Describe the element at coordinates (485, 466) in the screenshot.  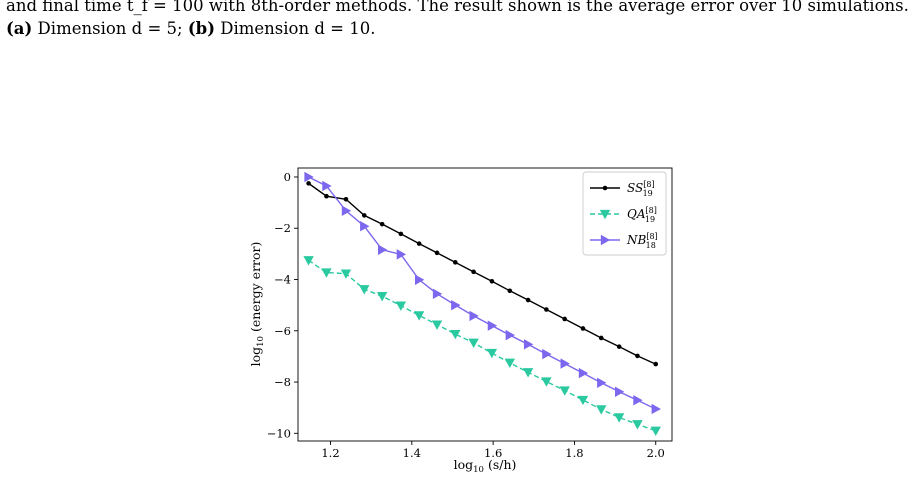
I see `x-axis-label: log10 (s/h)` at that location.